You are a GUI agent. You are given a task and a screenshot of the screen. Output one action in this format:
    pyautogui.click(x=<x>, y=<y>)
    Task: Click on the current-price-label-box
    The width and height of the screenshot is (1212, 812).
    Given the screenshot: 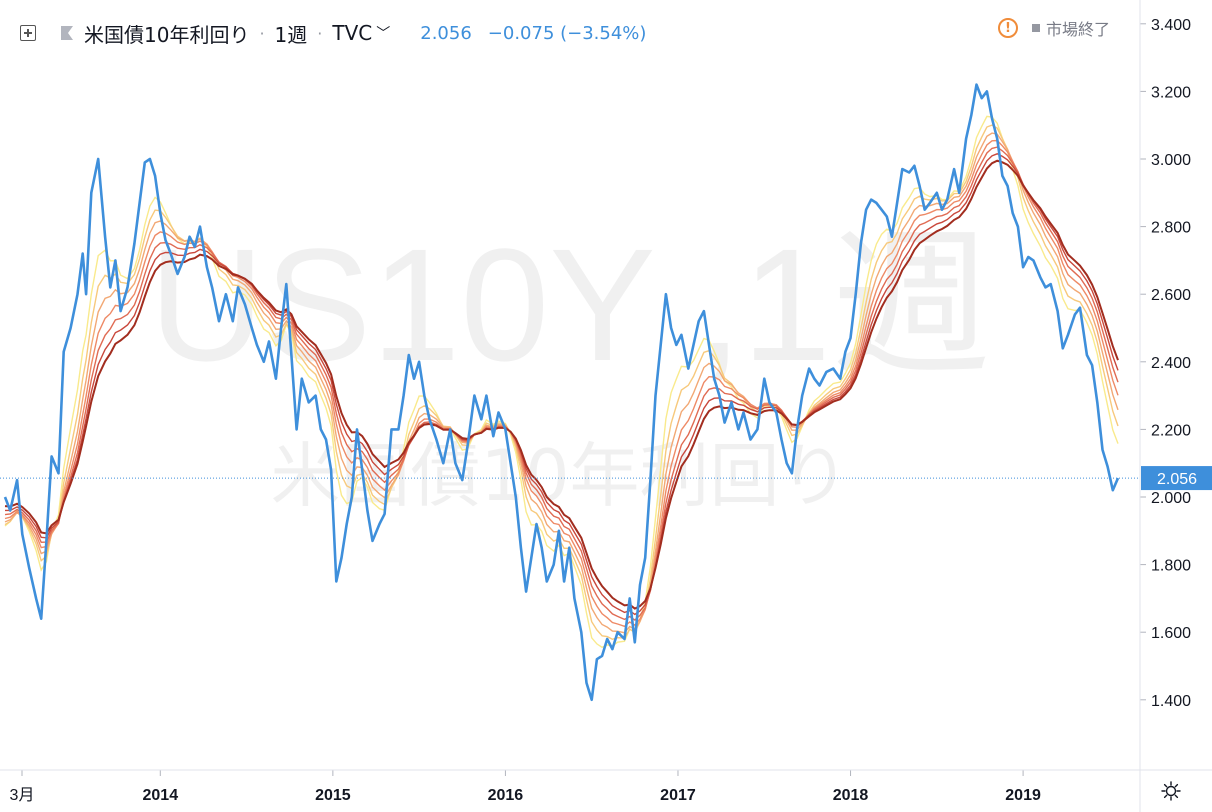 What is the action you would take?
    pyautogui.click(x=1176, y=478)
    